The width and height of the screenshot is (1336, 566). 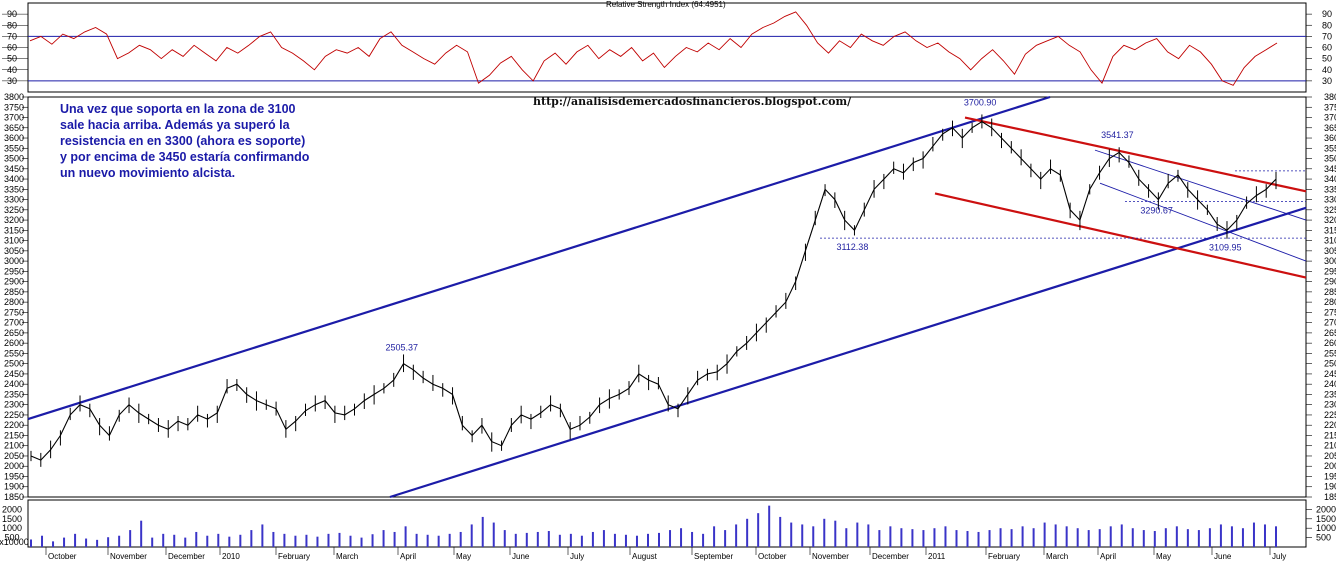 I want to click on month-label: October, so click(x=772, y=556).